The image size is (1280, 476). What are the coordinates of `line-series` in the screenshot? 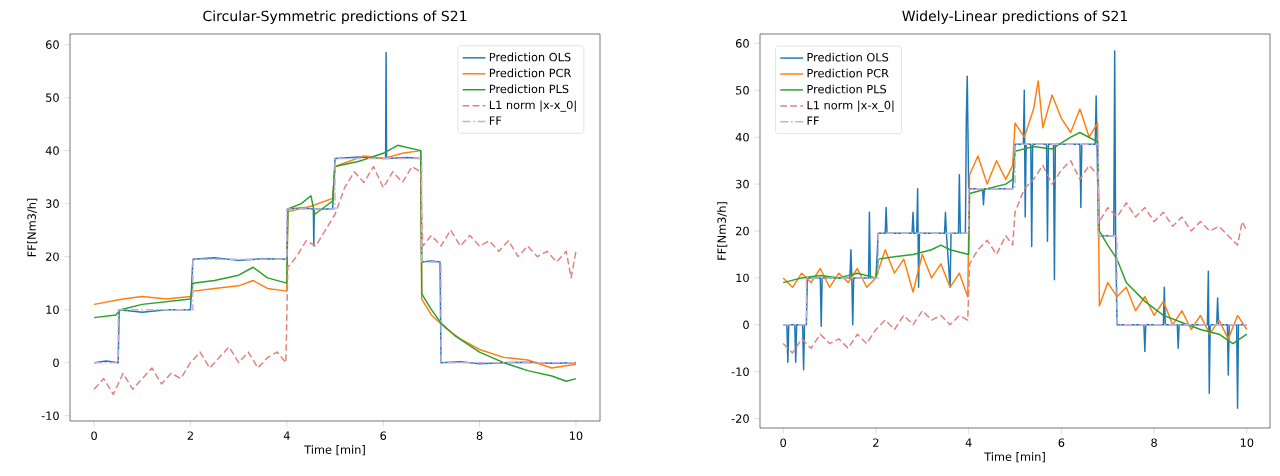 It's located at (1015, 256).